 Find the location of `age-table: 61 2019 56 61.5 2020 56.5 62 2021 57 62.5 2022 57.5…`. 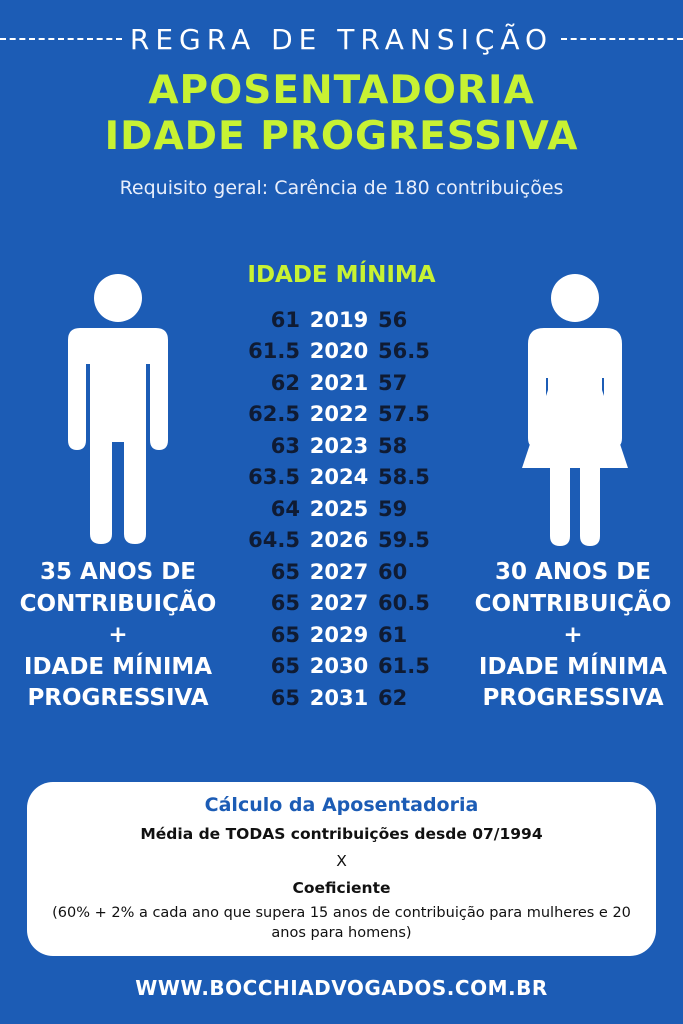

age-table: 61 2019 56 61.5 2020 56.5 62 2021 57 62.5 2022 57.5… is located at coordinates (345, 509).